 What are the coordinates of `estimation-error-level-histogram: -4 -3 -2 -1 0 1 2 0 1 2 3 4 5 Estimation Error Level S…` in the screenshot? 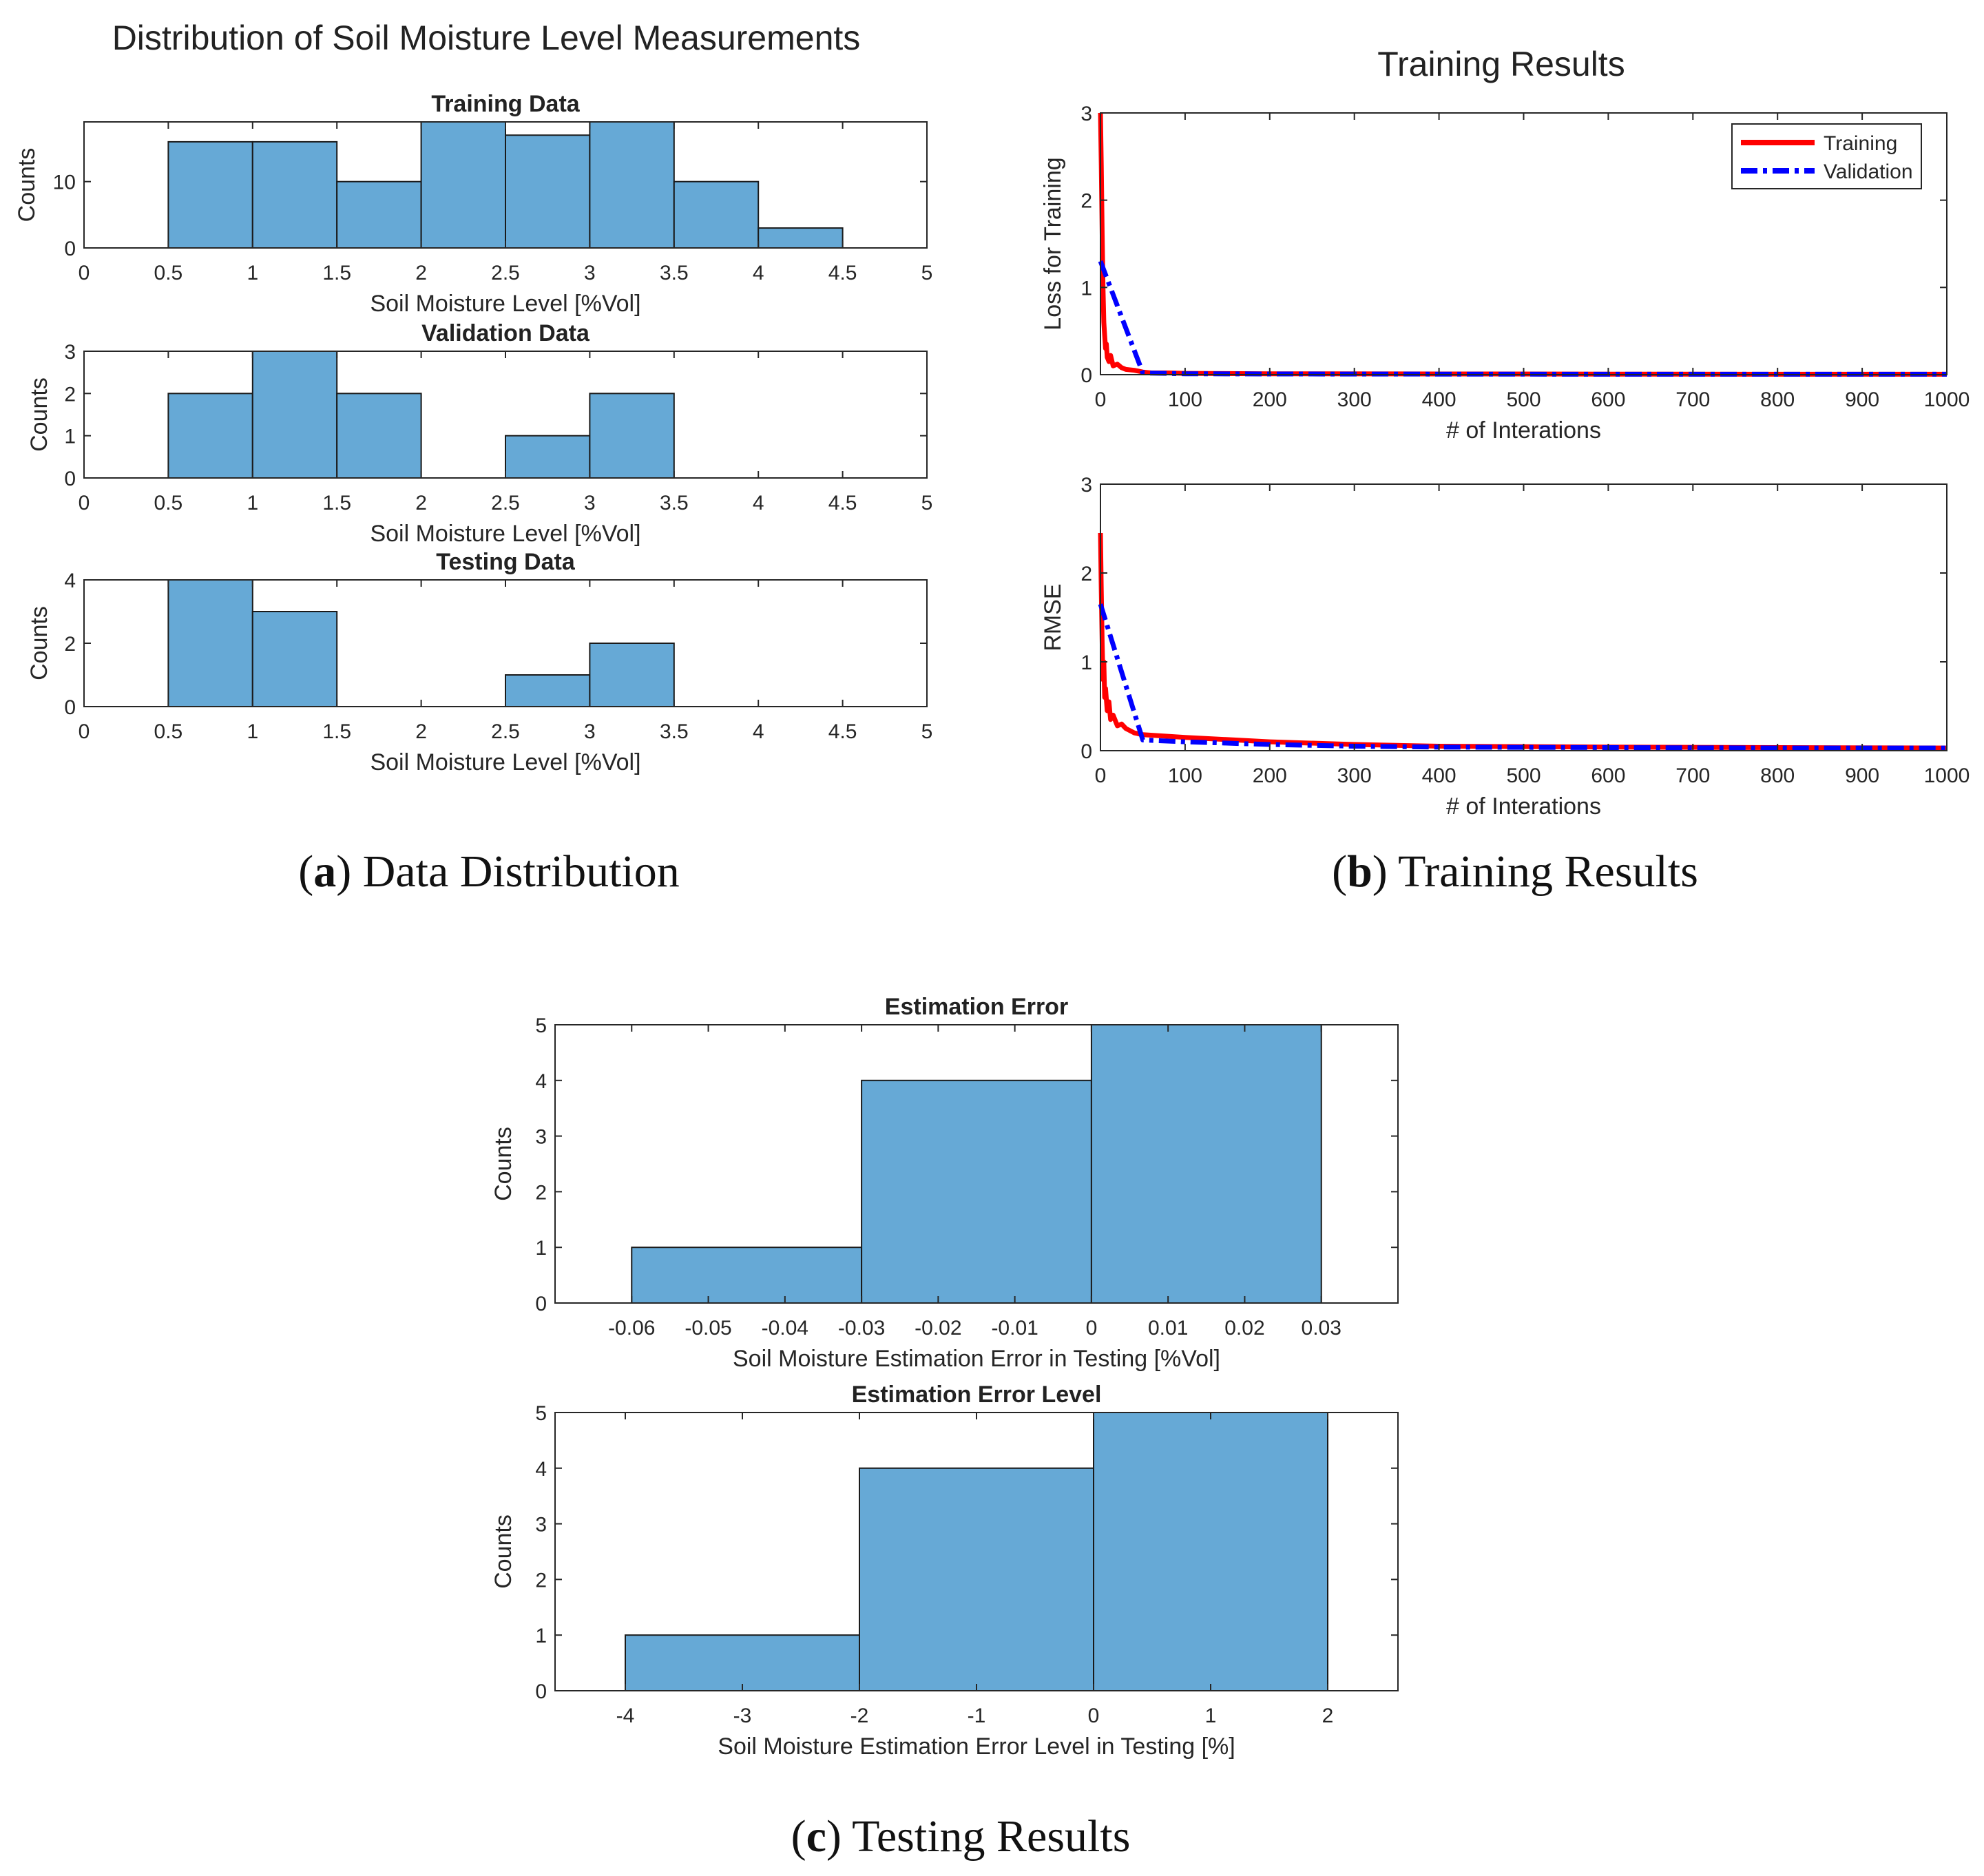 It's located at (944, 1571).